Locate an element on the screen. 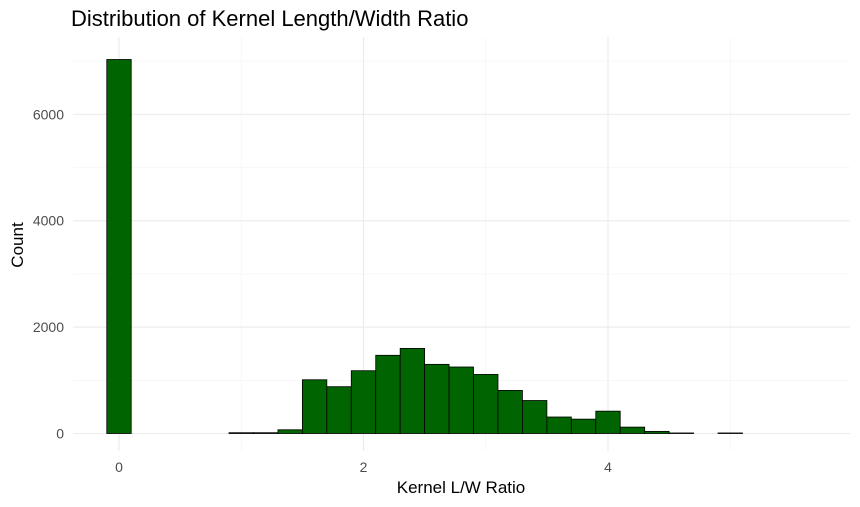 Image resolution: width=860 pixels, height=507 pixels. y-tick-label: 0 is located at coordinates (60, 434).